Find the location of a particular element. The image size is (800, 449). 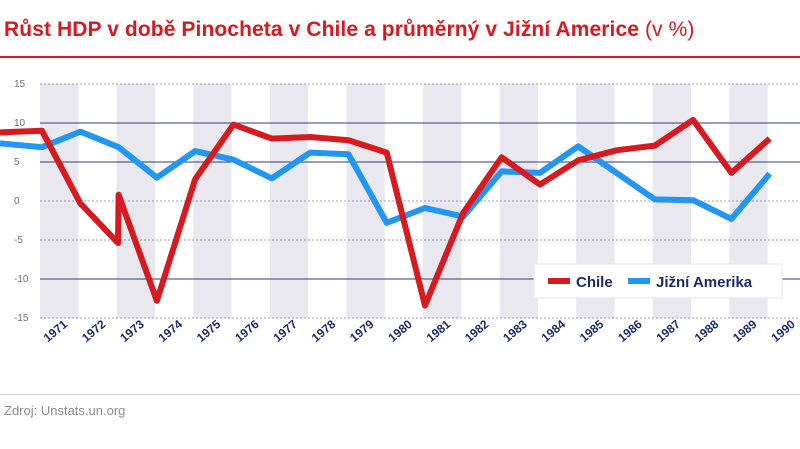

x-tick-label-1972: 1972 is located at coordinates (94, 331).